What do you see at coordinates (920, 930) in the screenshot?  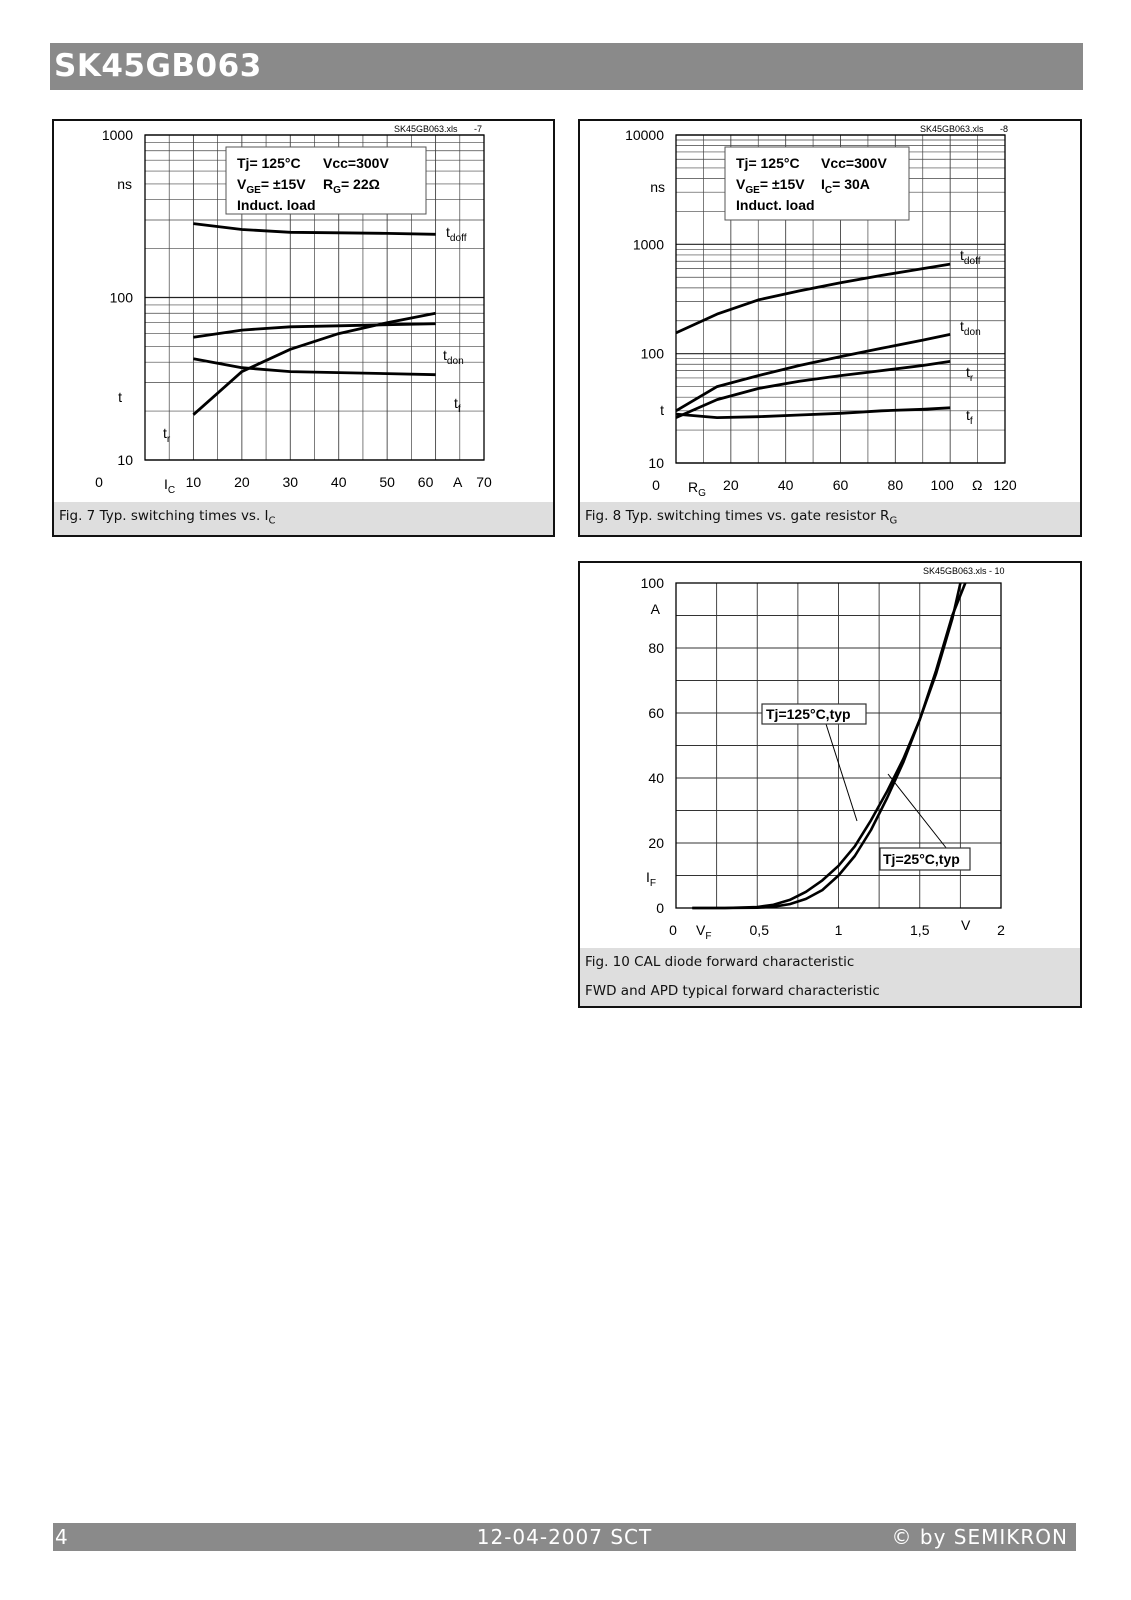 I see `x-tick-label: 1,5` at bounding box center [920, 930].